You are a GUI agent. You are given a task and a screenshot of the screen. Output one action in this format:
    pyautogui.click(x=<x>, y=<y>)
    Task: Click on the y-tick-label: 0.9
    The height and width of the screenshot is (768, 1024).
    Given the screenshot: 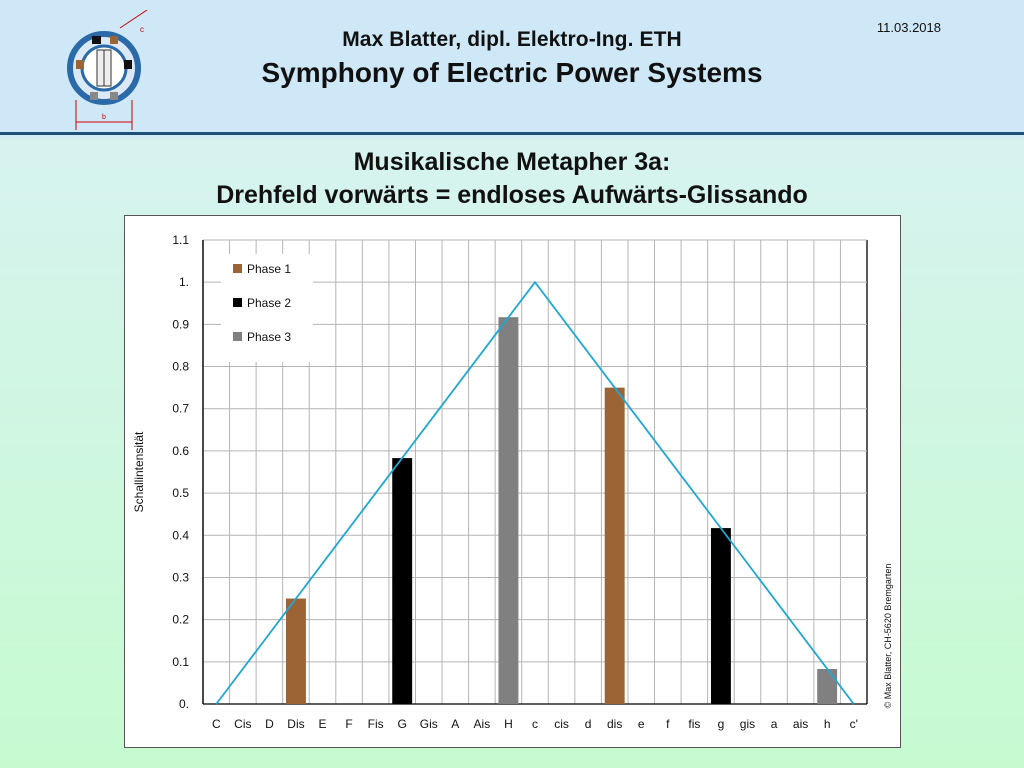 What is the action you would take?
    pyautogui.click(x=180, y=324)
    